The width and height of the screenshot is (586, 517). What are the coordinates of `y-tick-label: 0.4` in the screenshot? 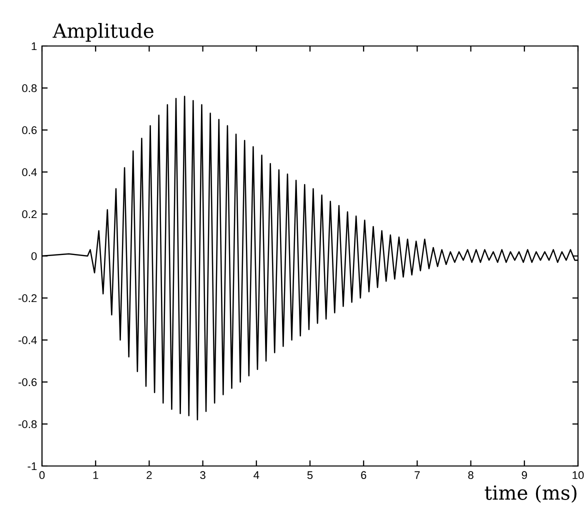 It's located at (29, 172).